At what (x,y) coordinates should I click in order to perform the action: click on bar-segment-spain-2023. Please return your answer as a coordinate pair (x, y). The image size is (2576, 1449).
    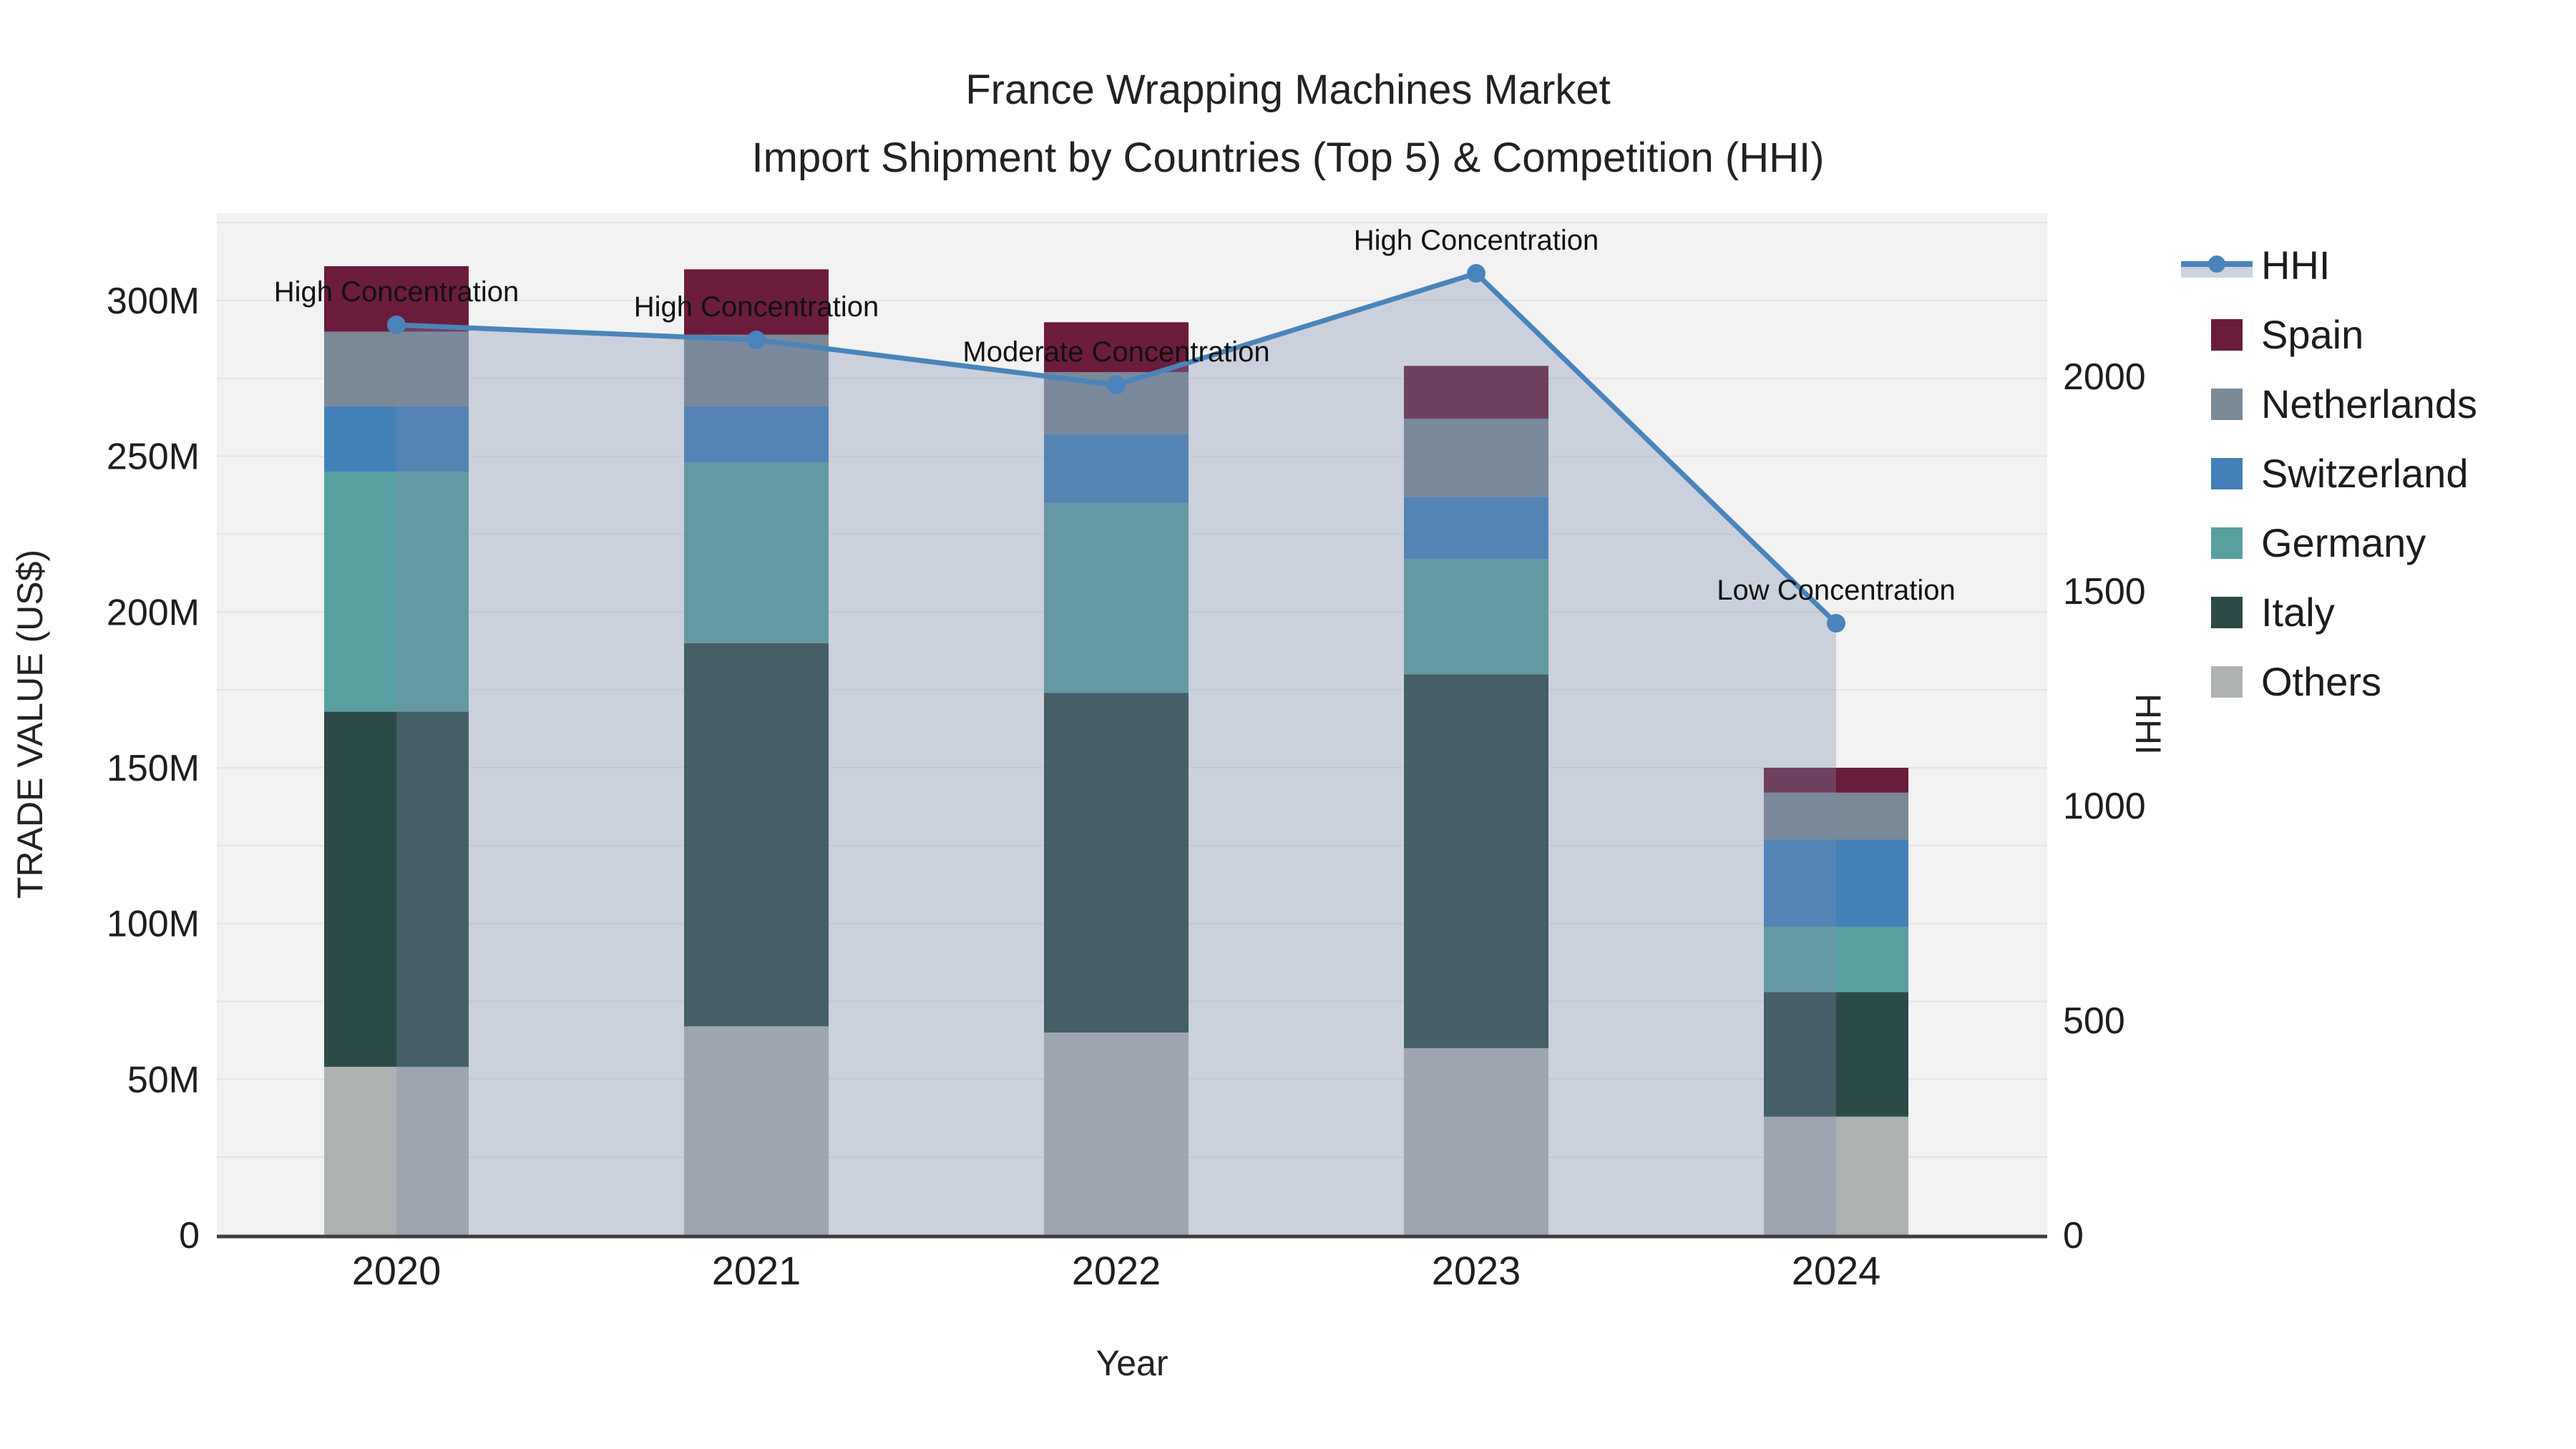
    Looking at the image, I should click on (1476, 392).